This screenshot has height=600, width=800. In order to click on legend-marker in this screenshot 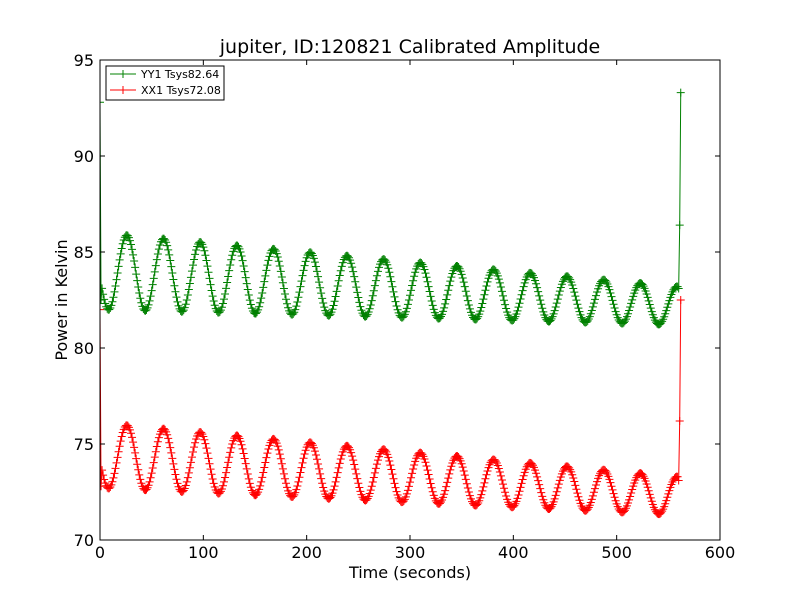, I will do `click(123, 90)`.